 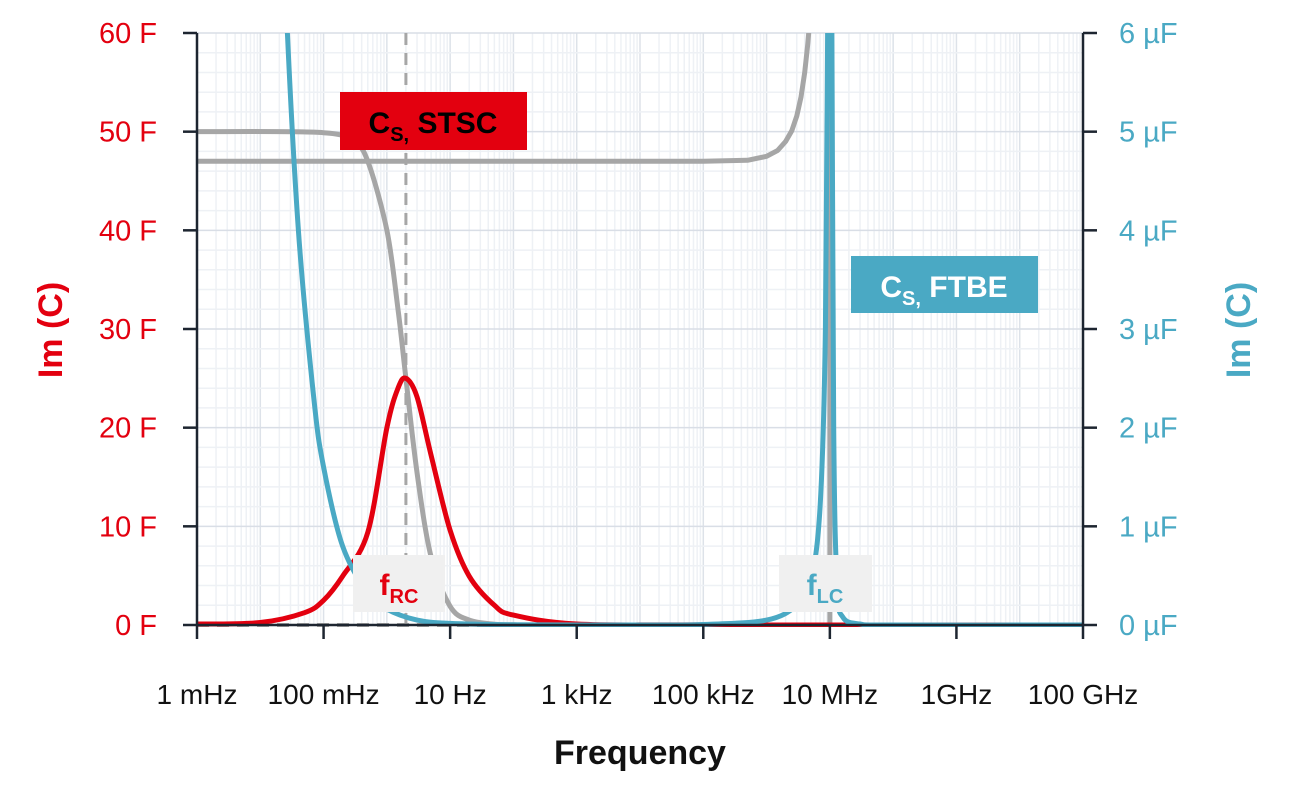 I want to click on marker-label-f-rc: fRC, so click(x=399, y=583).